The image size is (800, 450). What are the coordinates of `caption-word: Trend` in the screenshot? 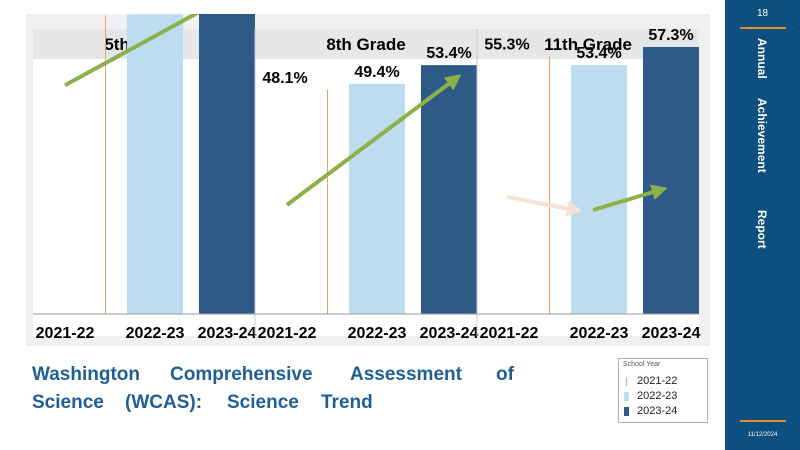 It's located at (347, 402).